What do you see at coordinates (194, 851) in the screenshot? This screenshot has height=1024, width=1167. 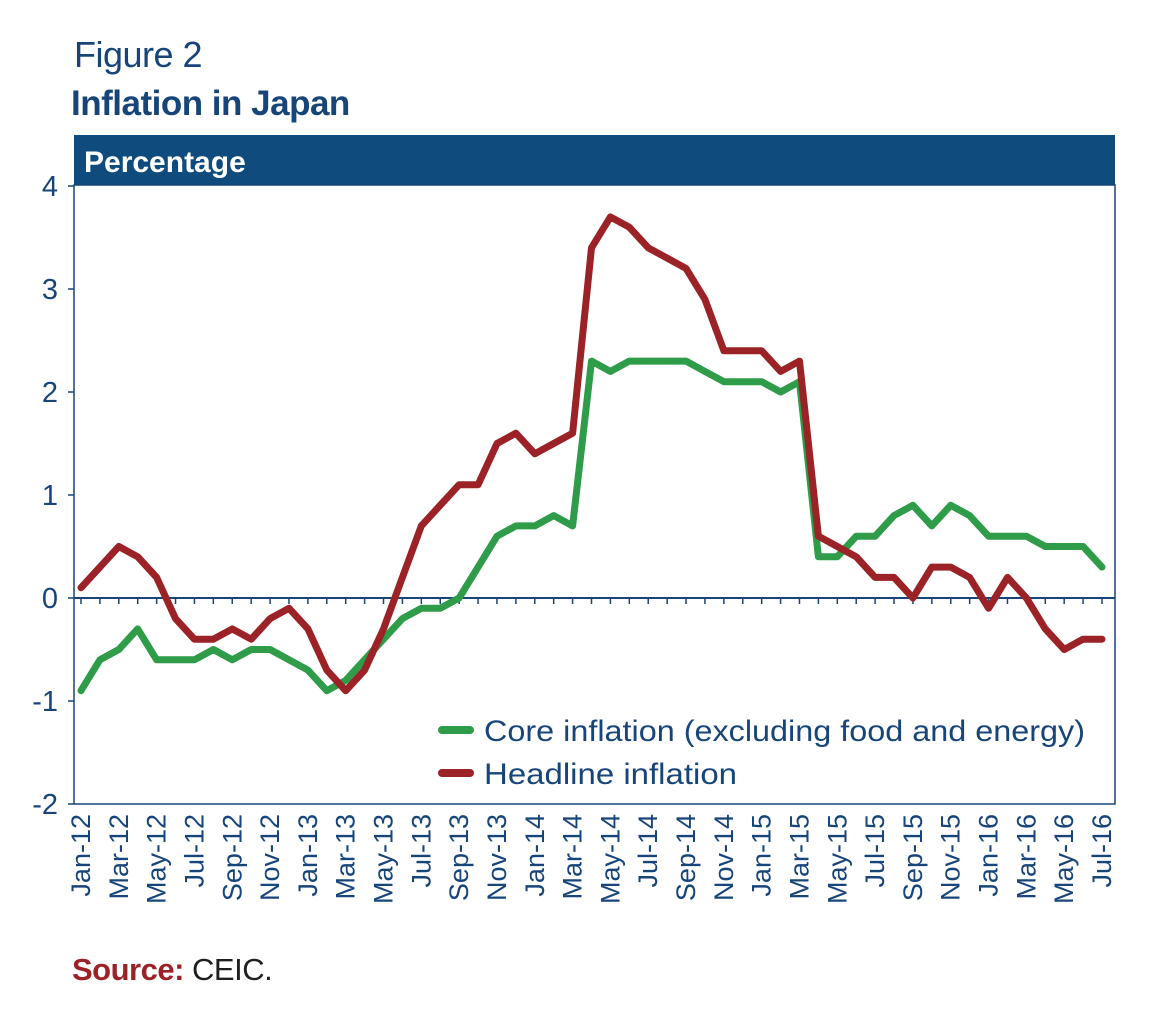 I see `x-tick-label: Jul-12` at bounding box center [194, 851].